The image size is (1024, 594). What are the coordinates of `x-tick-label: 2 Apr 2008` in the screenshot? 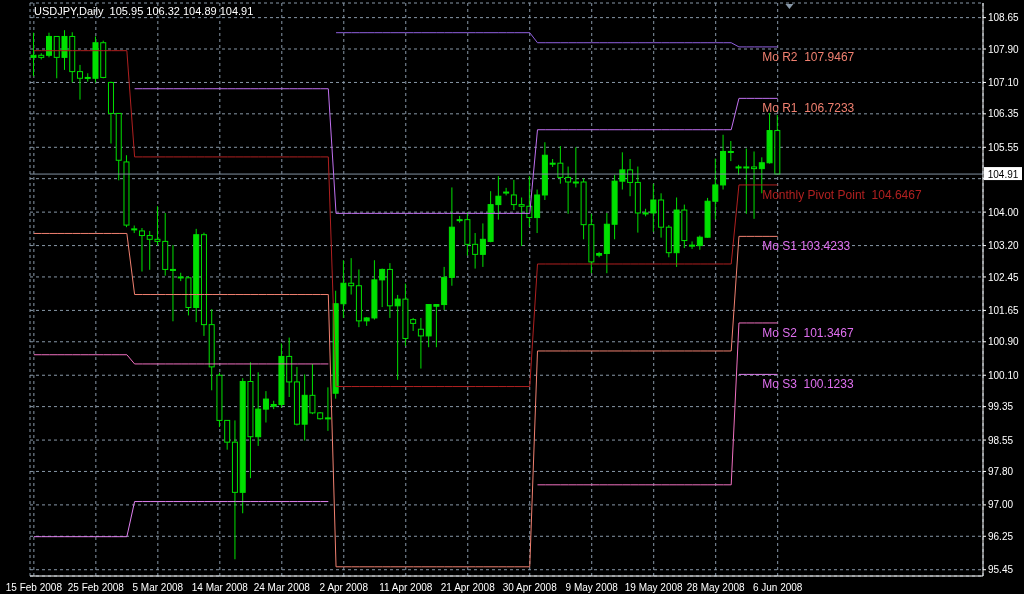 It's located at (344, 588).